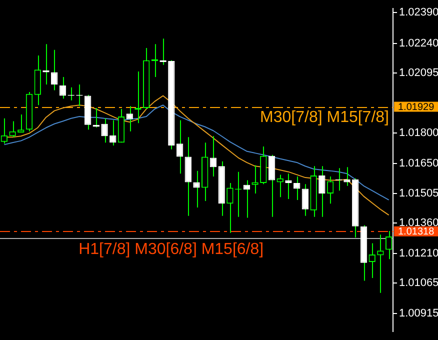 The height and width of the screenshot is (340, 438). Describe the element at coordinates (418, 283) in the screenshot. I see `y-tick-label: 1.01065` at that location.